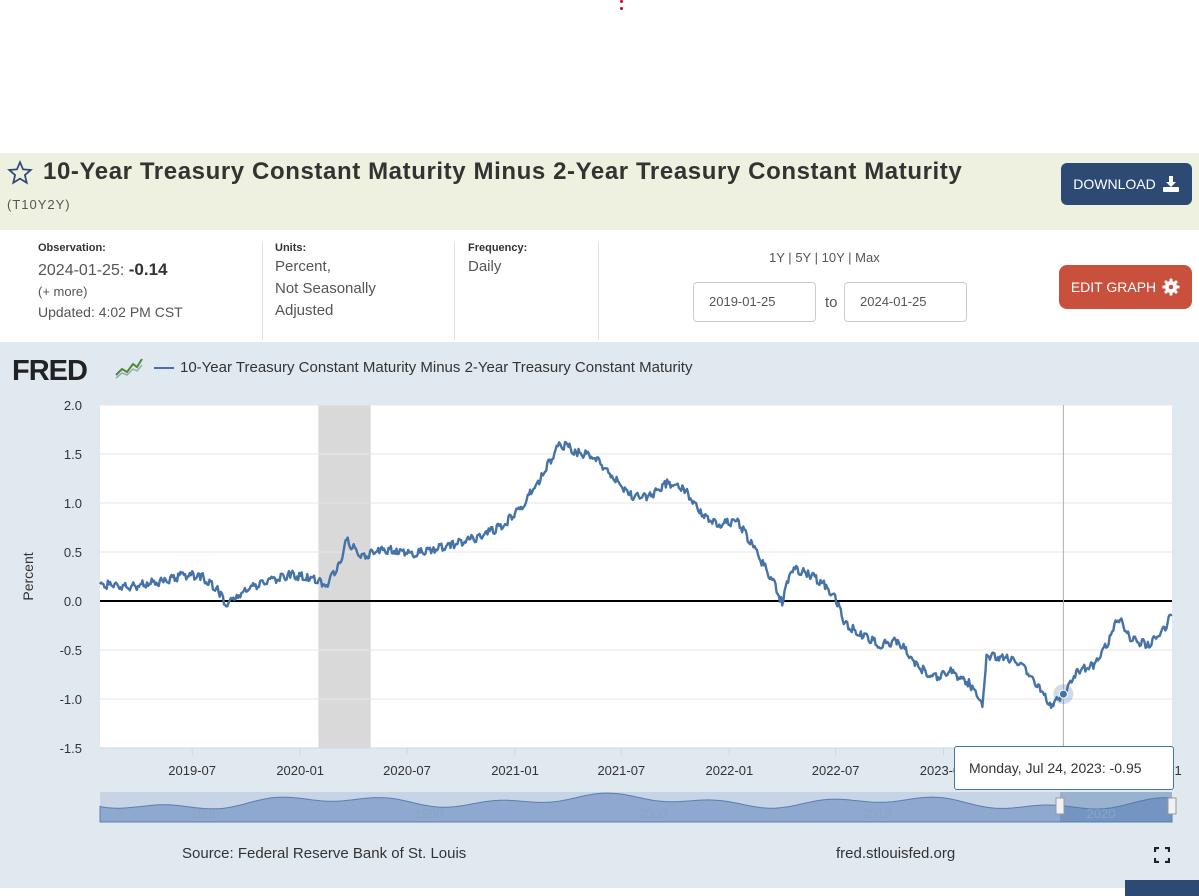 Image resolution: width=1199 pixels, height=896 pixels. What do you see at coordinates (73, 405) in the screenshot?
I see `y-tick-label: 2.0` at bounding box center [73, 405].